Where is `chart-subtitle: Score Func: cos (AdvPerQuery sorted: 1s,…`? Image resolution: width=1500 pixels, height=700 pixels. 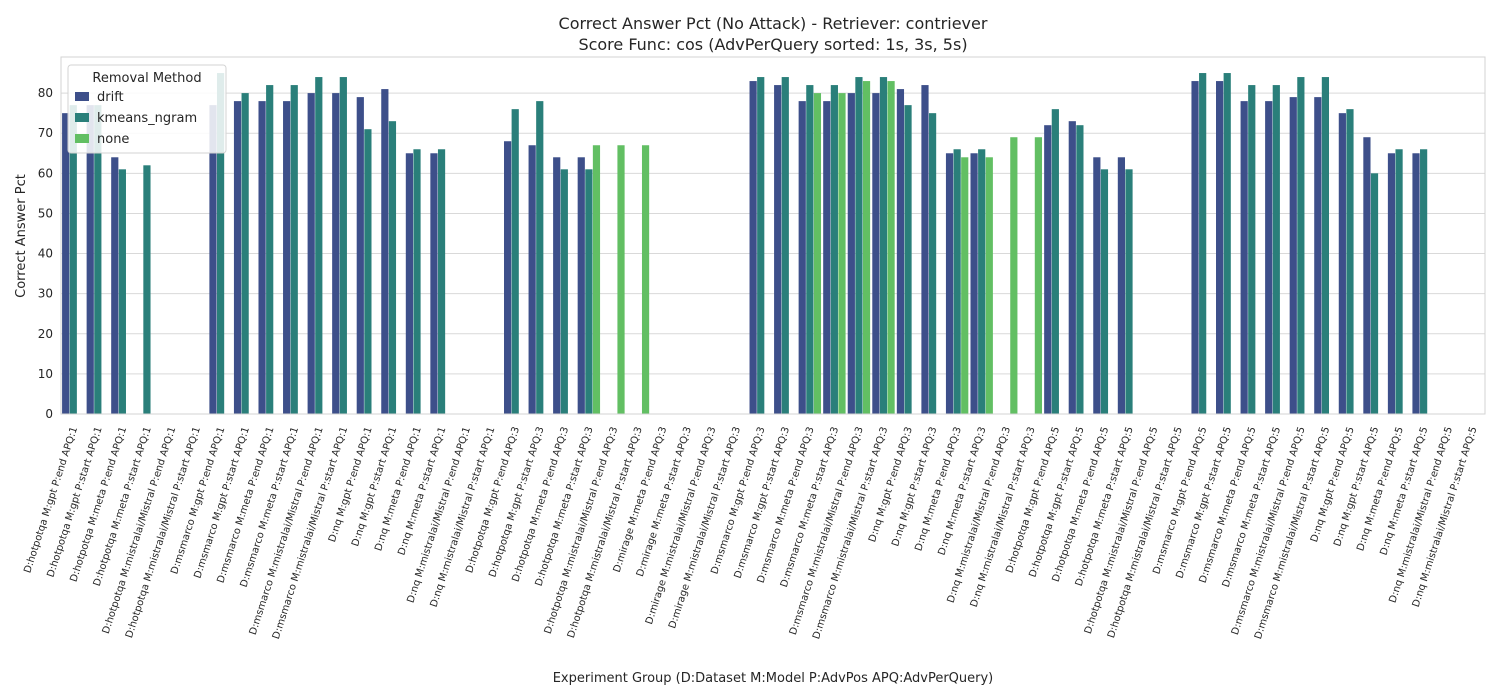
chart-subtitle: Score Func: cos (AdvPerQuery sorted: 1s,… is located at coordinates (772, 44).